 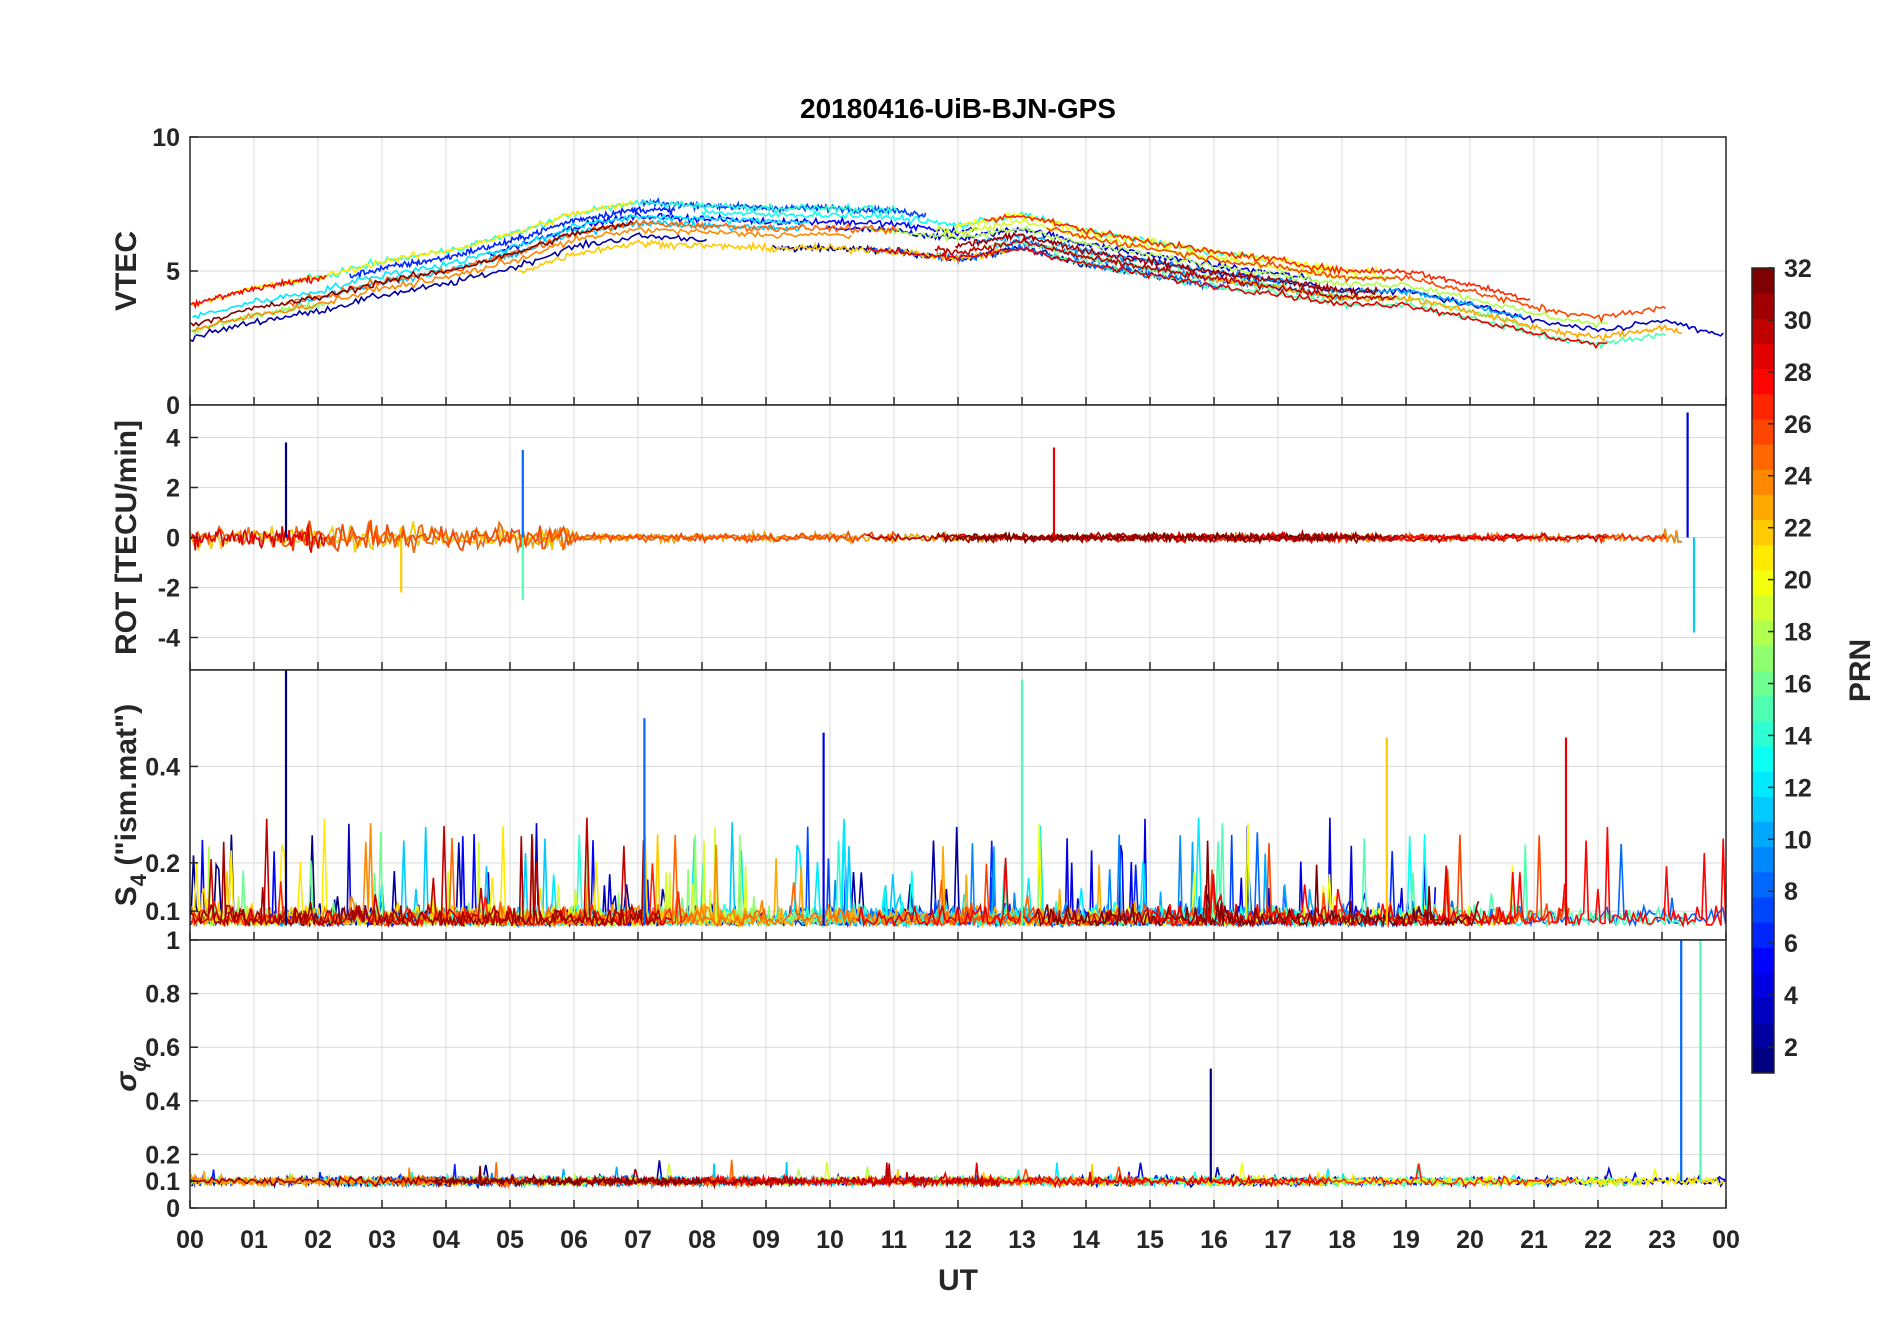 What do you see at coordinates (126, 789) in the screenshot?
I see `y-label-rest: ("ism.mat")` at bounding box center [126, 789].